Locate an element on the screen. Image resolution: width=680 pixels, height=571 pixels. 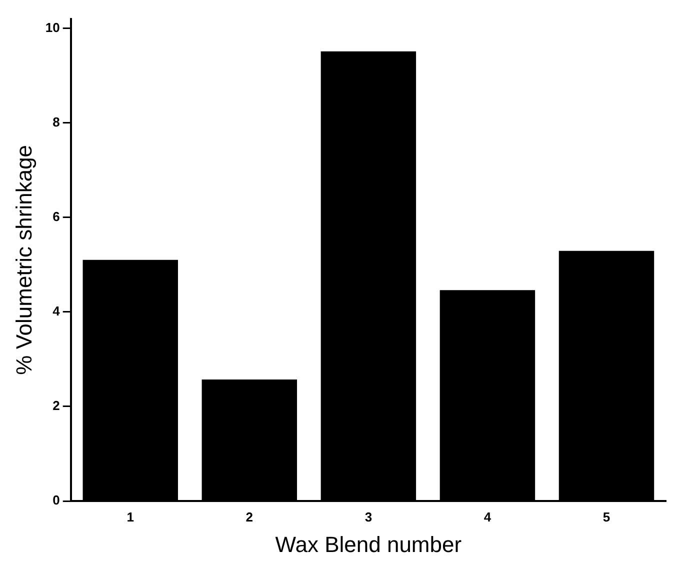
x-tick-label: 3 is located at coordinates (368, 516).